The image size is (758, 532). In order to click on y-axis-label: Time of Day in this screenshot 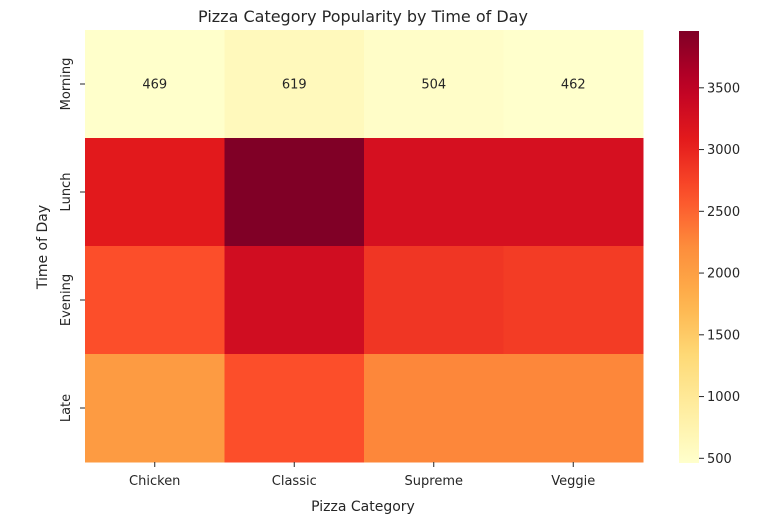, I will do `click(43, 247)`.